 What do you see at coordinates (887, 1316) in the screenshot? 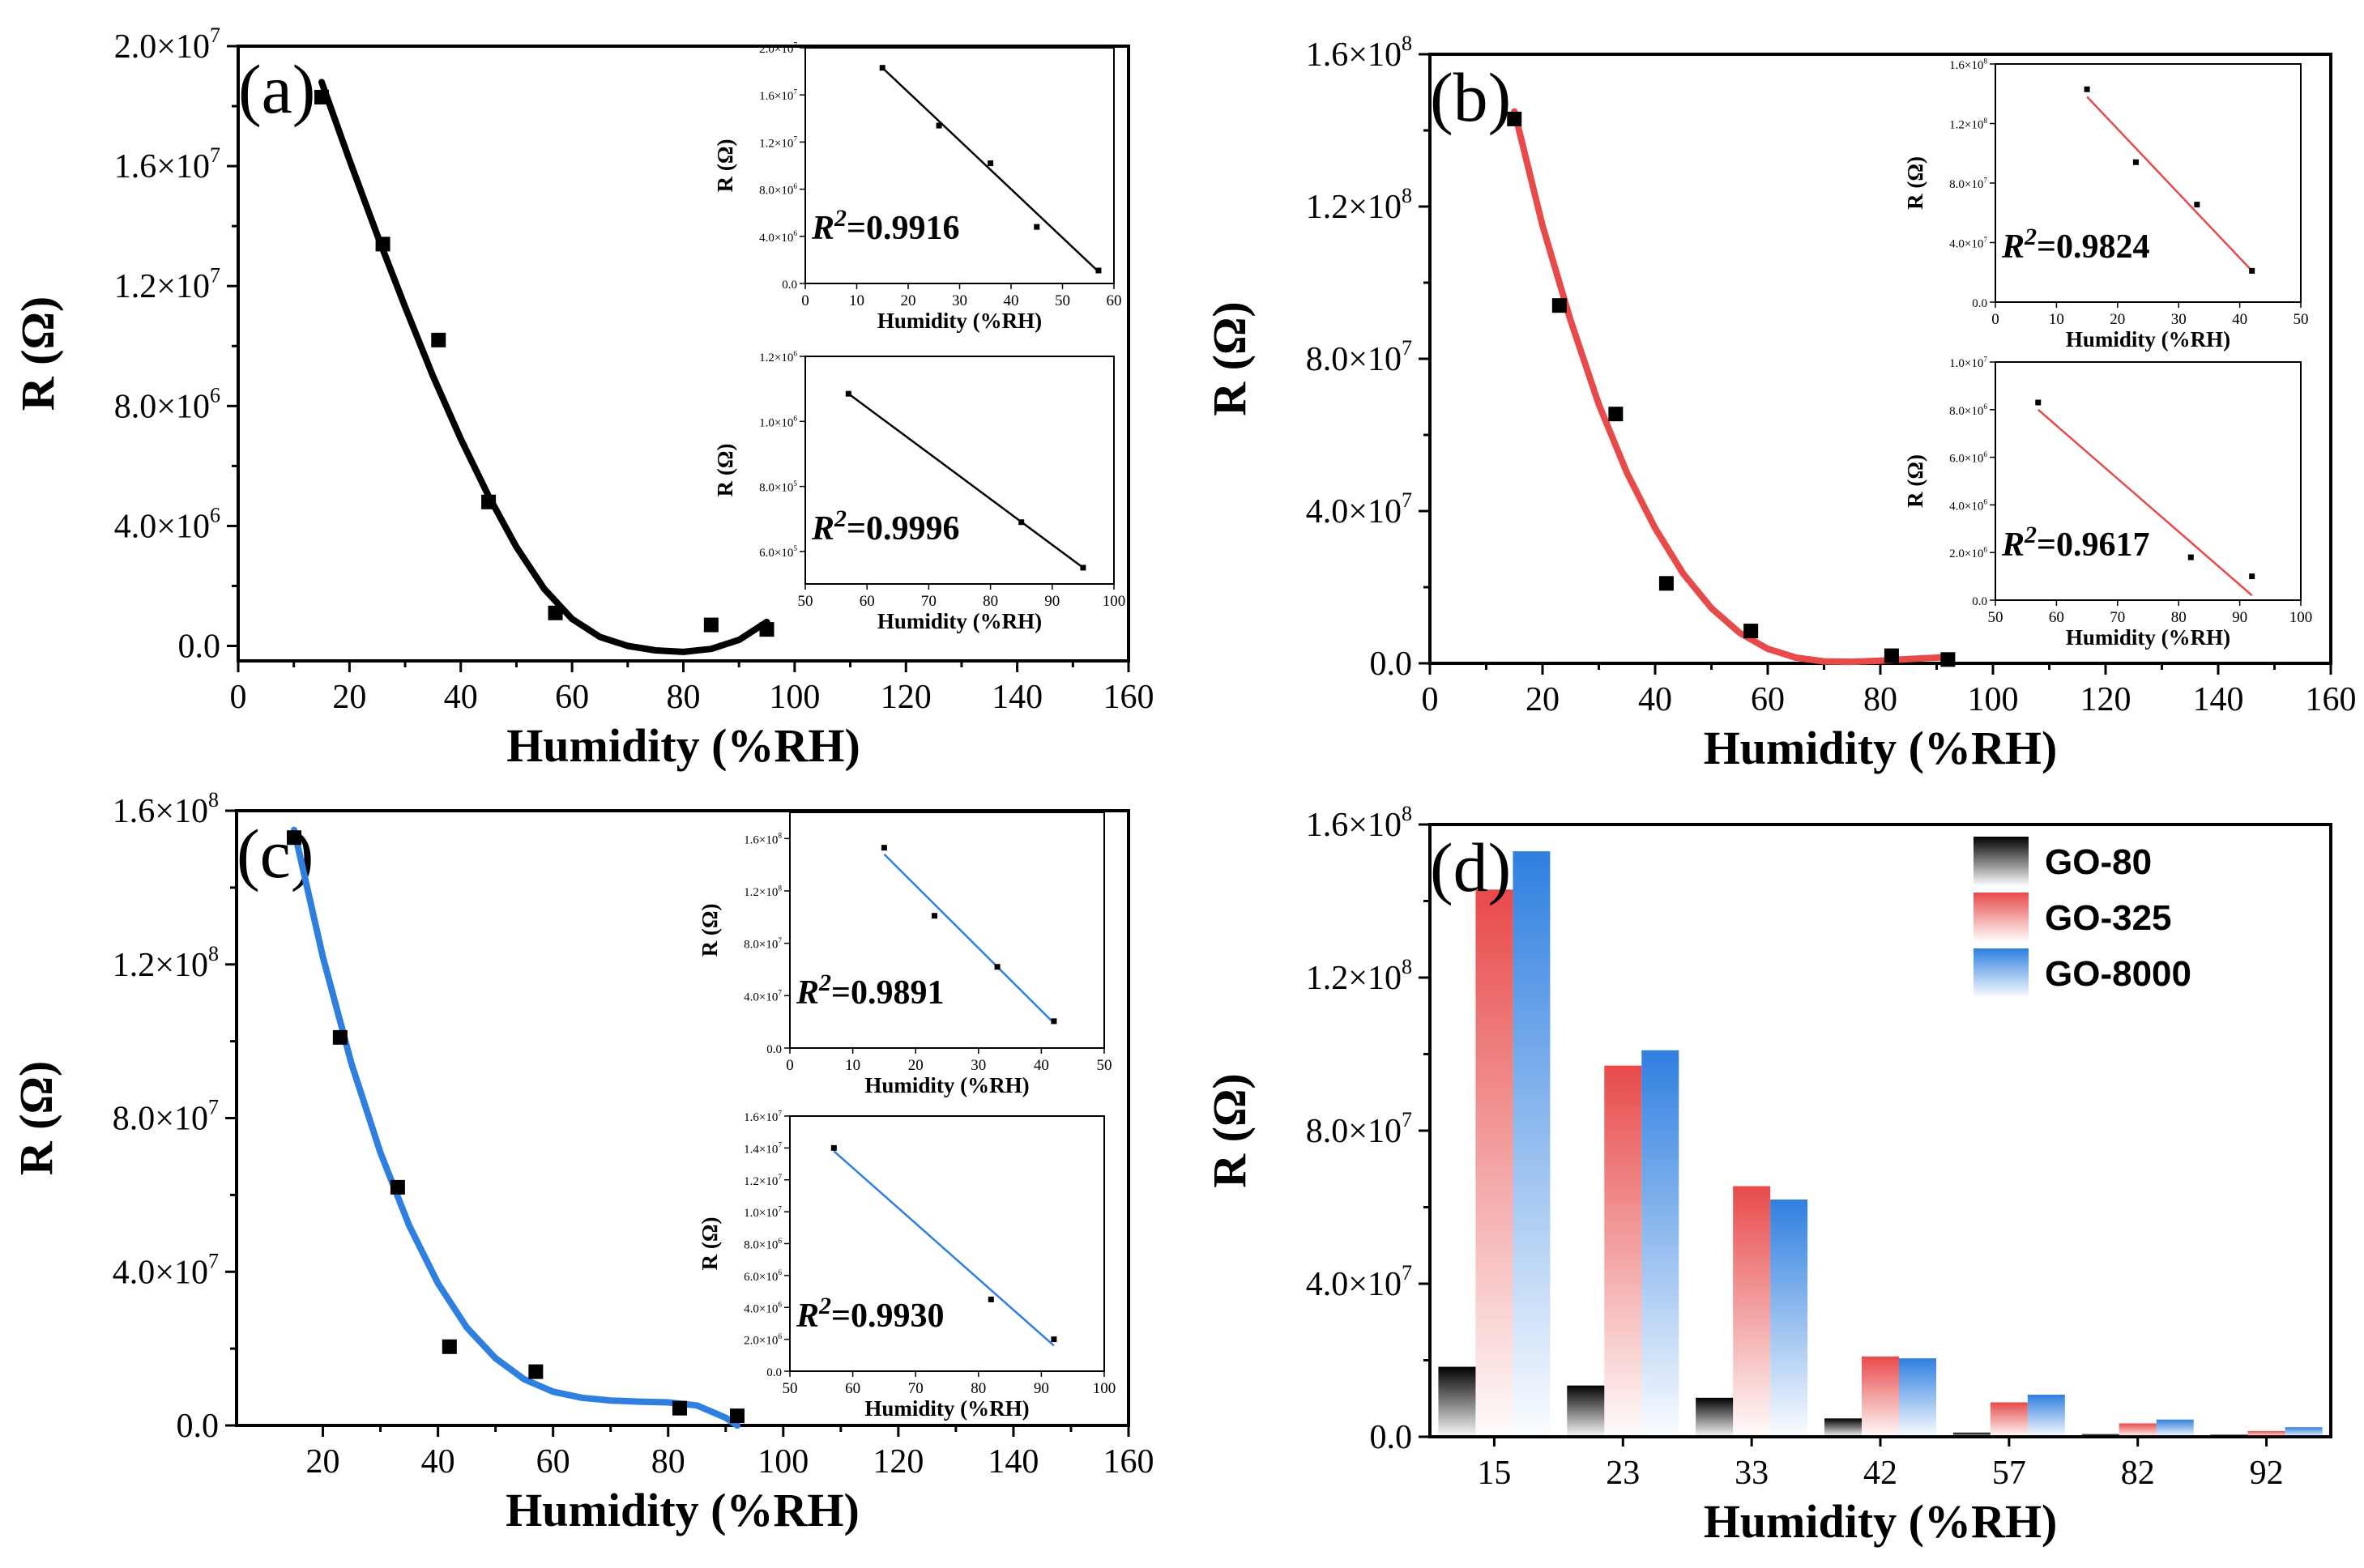
I see `r-squared-value: =0.9930` at bounding box center [887, 1316].